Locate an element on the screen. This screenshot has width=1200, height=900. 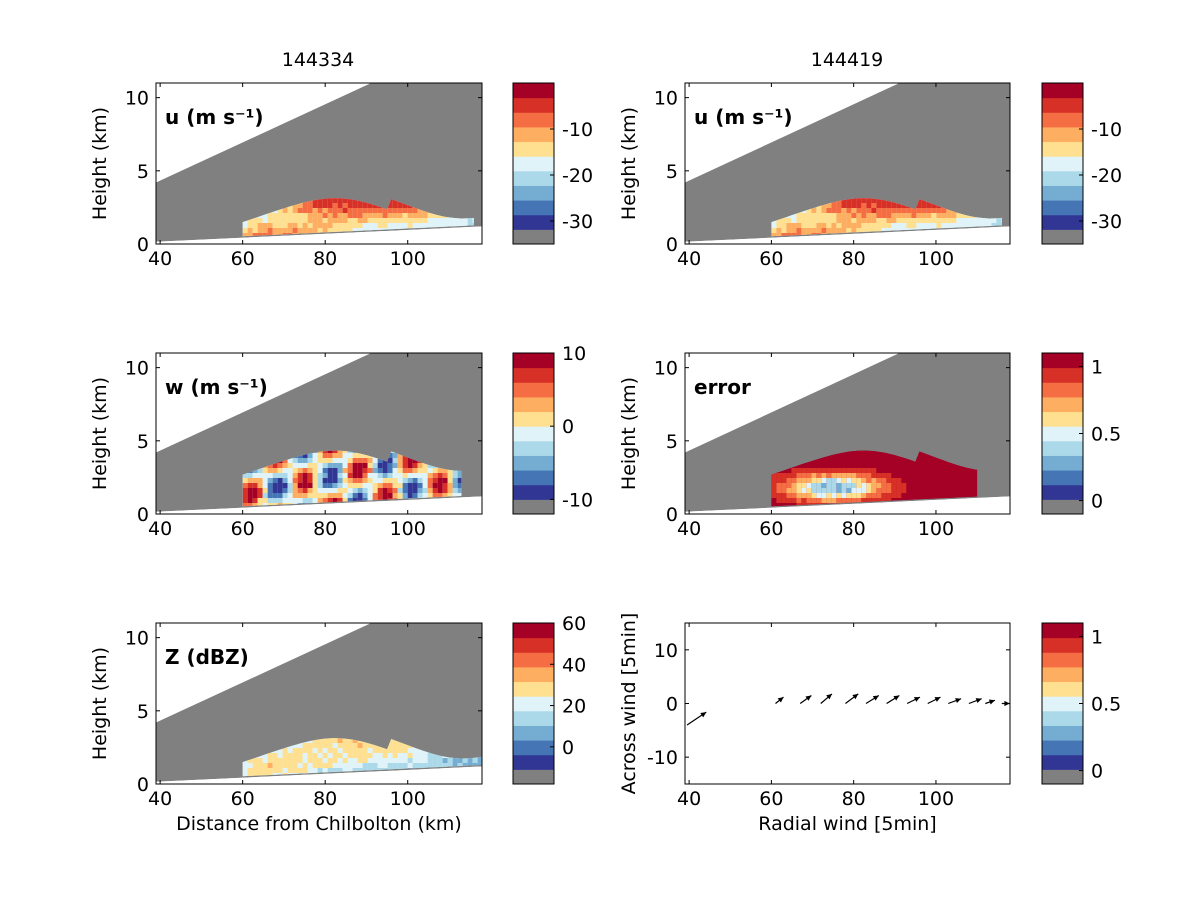
colorbar: 60 40 20 0 is located at coordinates (549, 699).